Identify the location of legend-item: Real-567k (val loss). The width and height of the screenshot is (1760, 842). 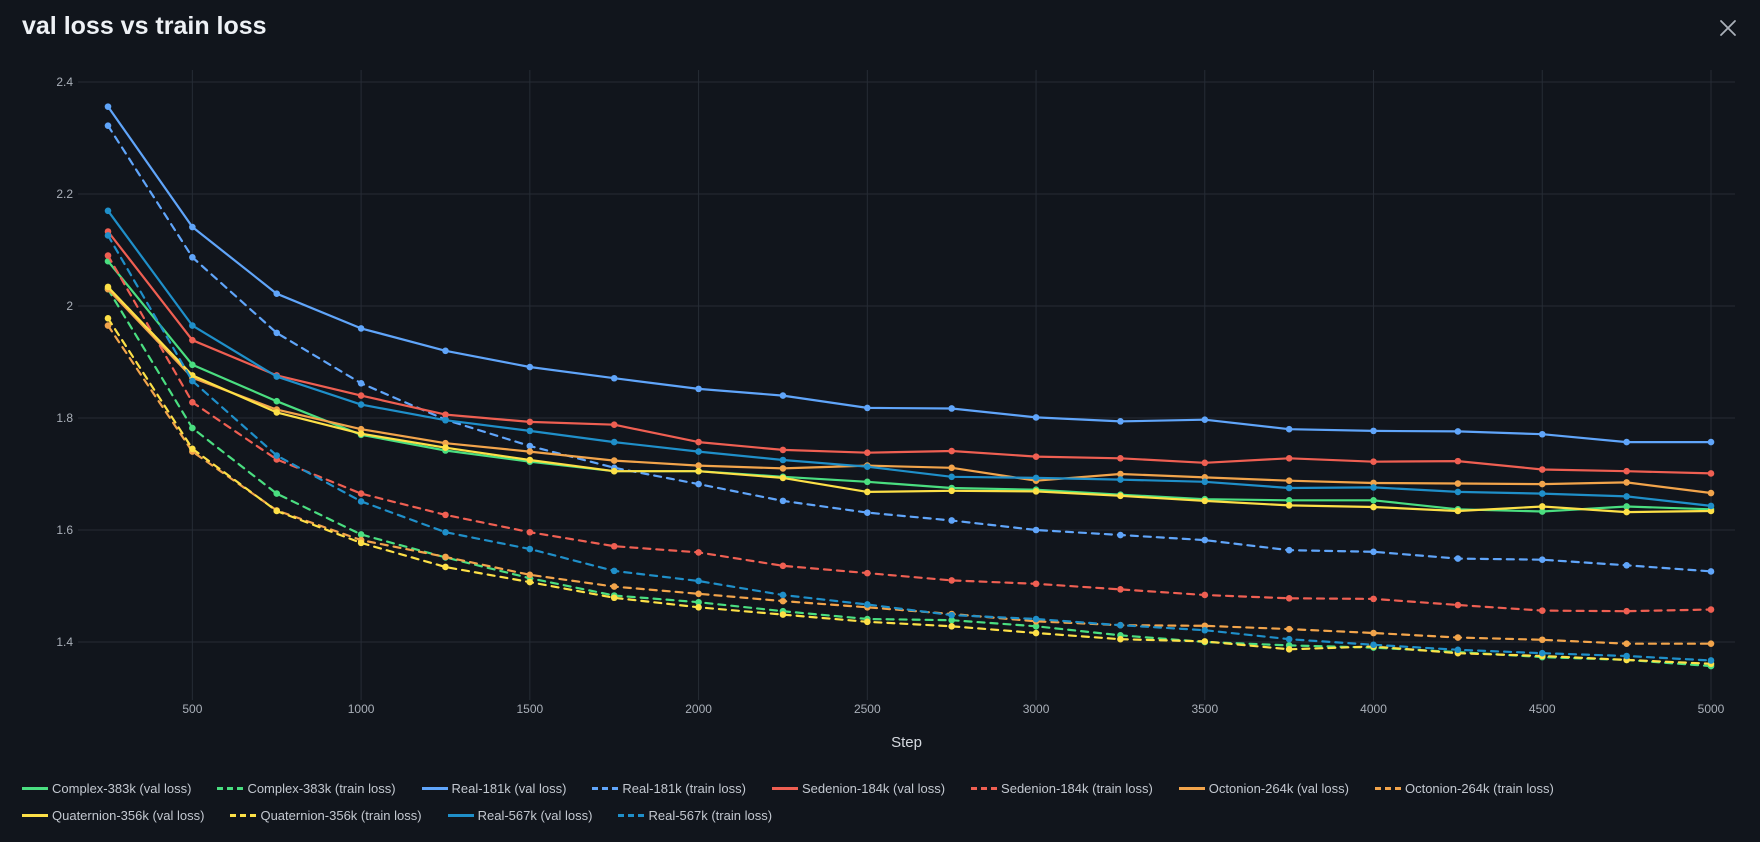
(519, 815).